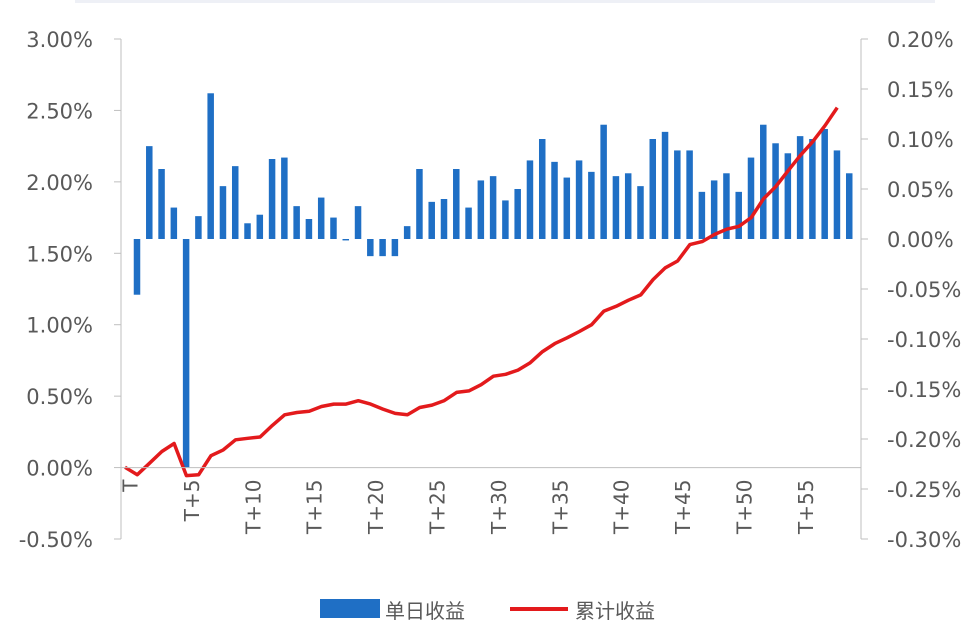 The height and width of the screenshot is (633, 978). I want to click on left-tick-label: 2.00%, so click(59, 183).